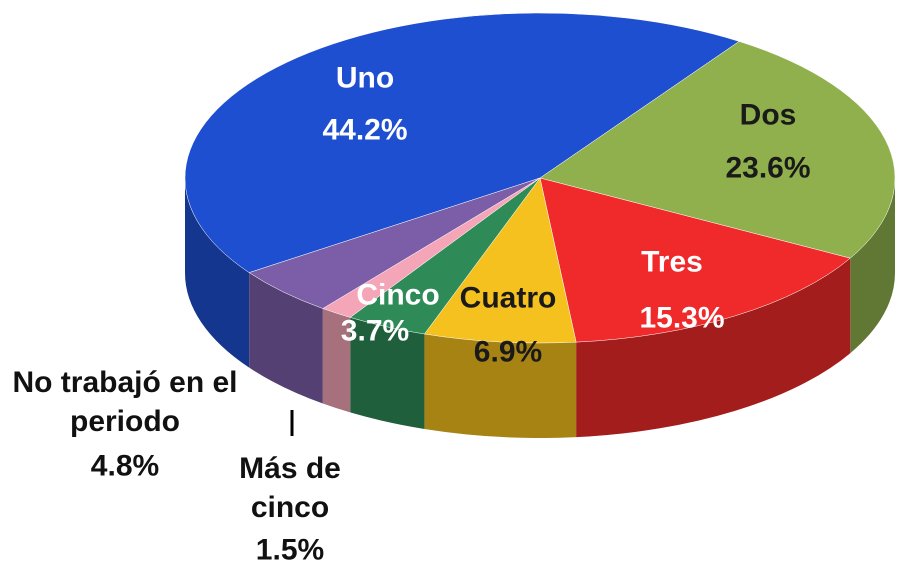 The height and width of the screenshot is (564, 900). Describe the element at coordinates (508, 298) in the screenshot. I see `slice-label: Cuatro` at that location.